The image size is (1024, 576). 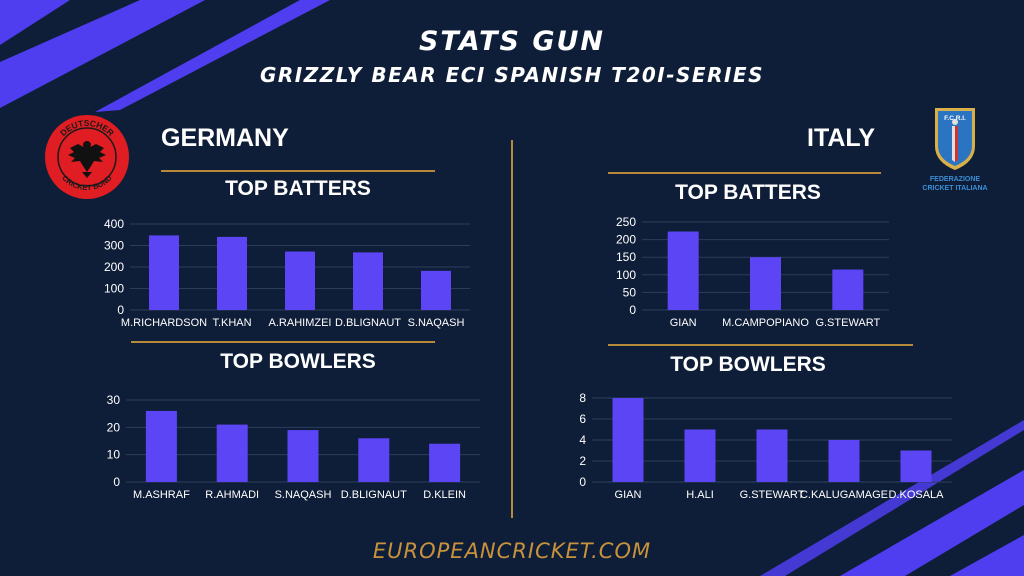 I want to click on germany-batters-xlabel: T.KHAN, so click(x=231, y=323).